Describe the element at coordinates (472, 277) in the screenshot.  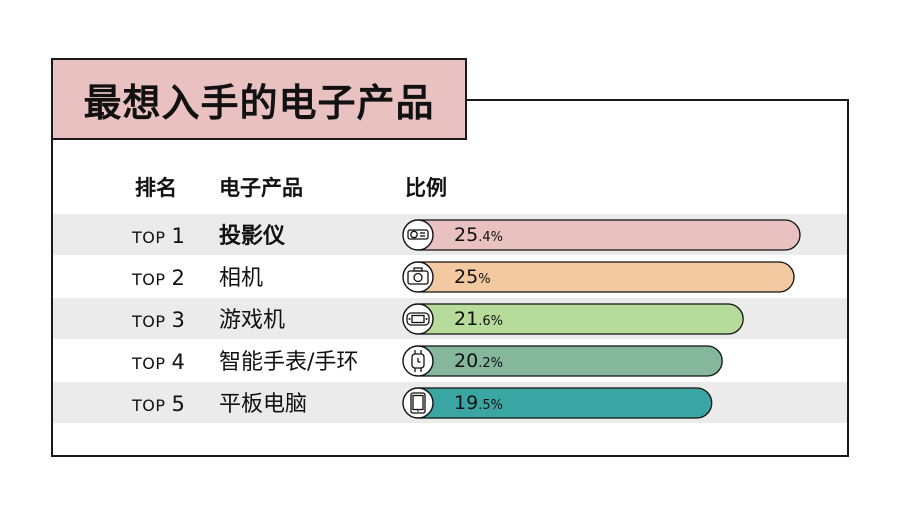
I see `value-label-2: 25%` at that location.